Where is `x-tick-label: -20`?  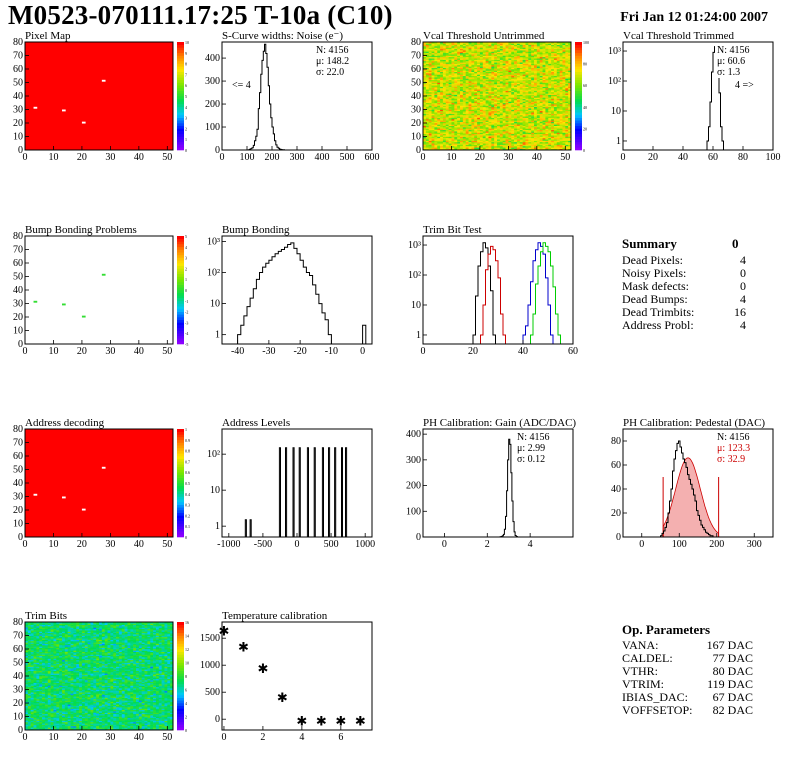
x-tick-label: -20 is located at coordinates (299, 351).